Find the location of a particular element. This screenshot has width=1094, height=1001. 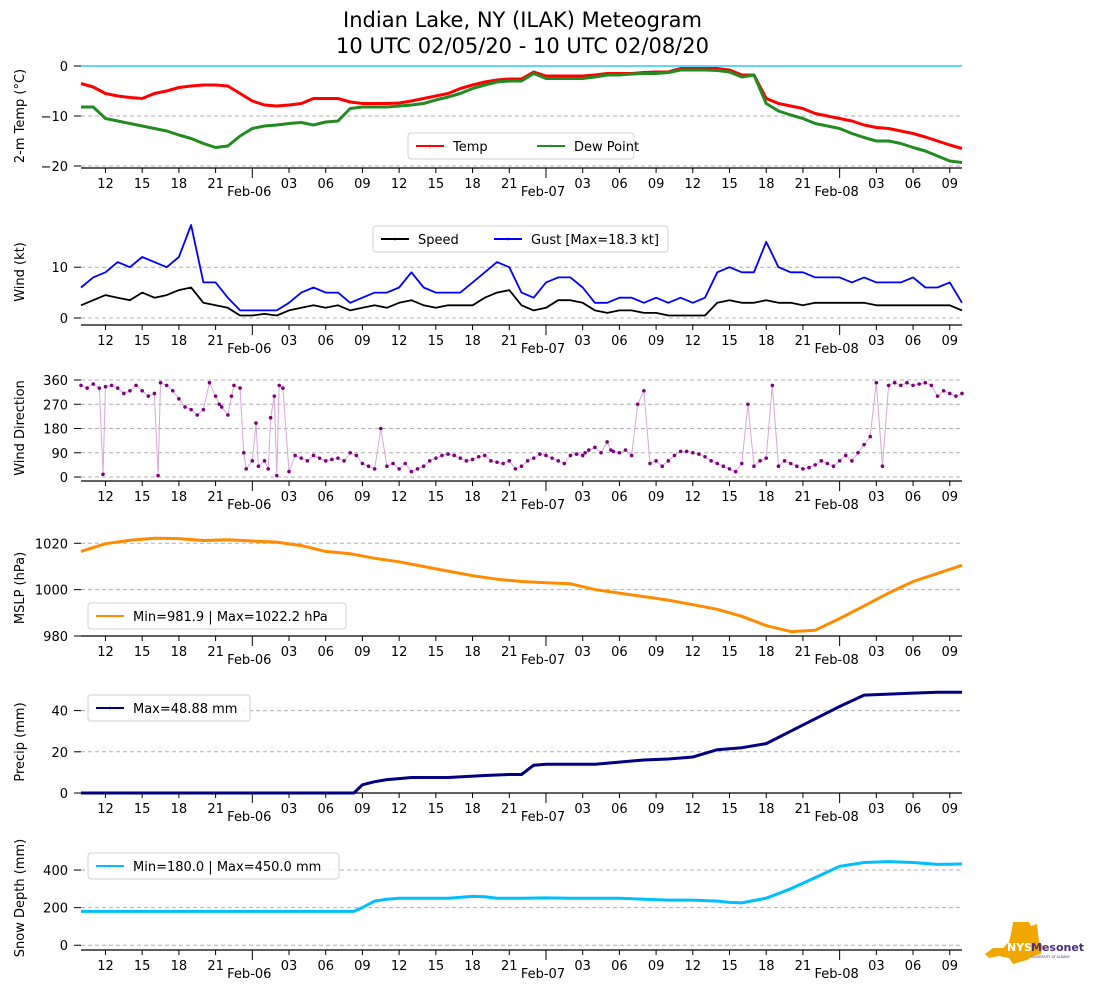

y-tick-label: 10 is located at coordinates (59, 268).